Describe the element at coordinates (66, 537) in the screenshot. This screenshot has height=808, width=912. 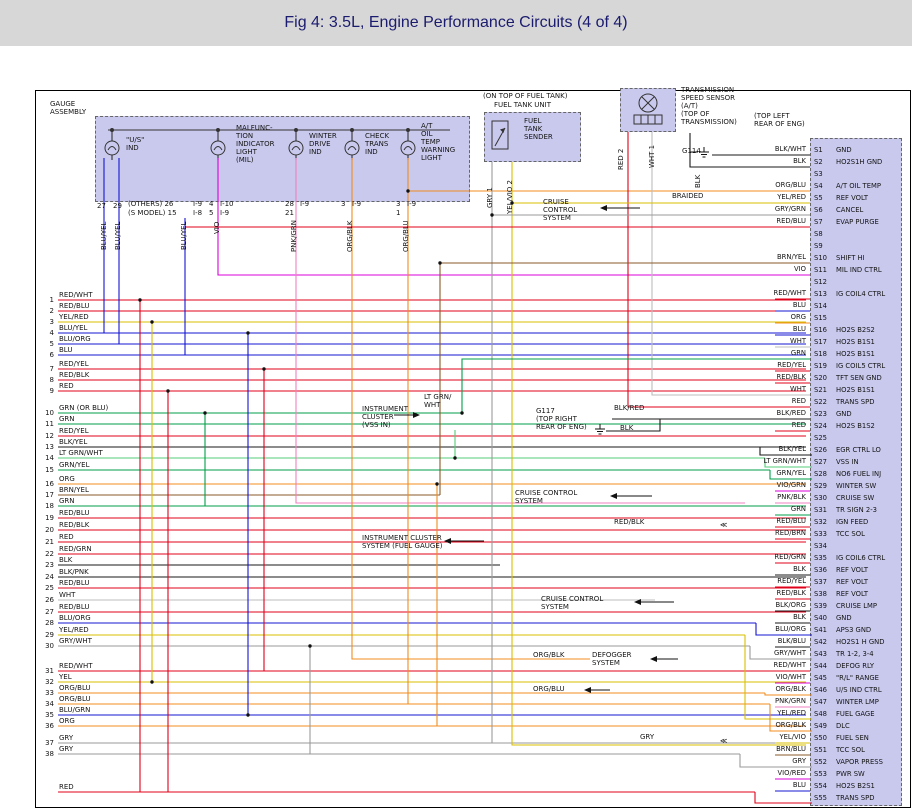
I see `left-wire-color-label: RED` at that location.